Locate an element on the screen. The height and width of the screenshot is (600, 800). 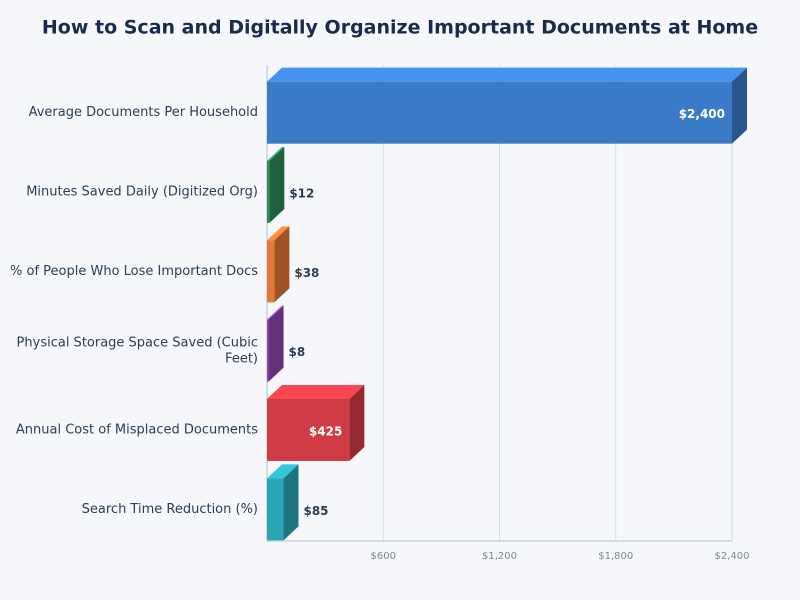
value-label: $12 is located at coordinates (301, 194).